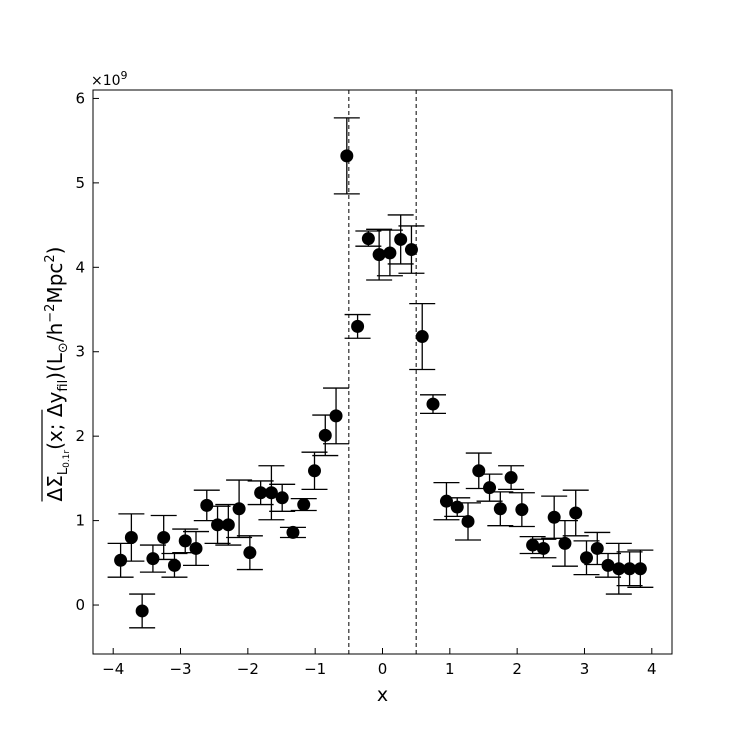 This screenshot has width=747, height=747. I want to click on y-tick-label: 6, so click(80, 98).